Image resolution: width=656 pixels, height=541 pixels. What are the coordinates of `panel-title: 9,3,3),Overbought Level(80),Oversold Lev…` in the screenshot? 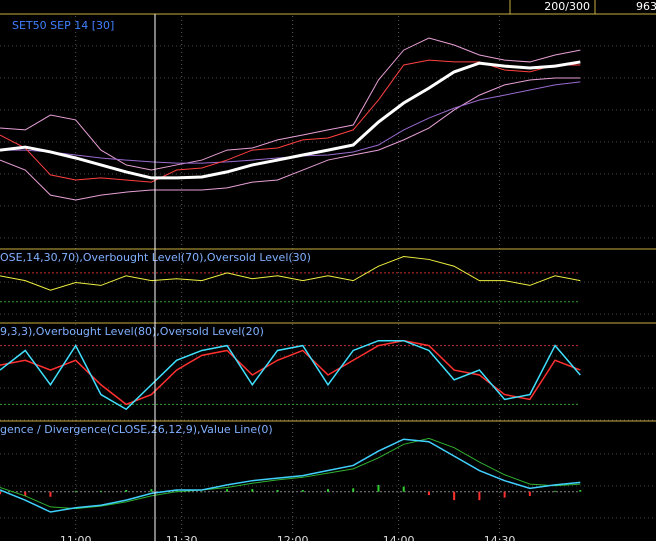 It's located at (132, 331).